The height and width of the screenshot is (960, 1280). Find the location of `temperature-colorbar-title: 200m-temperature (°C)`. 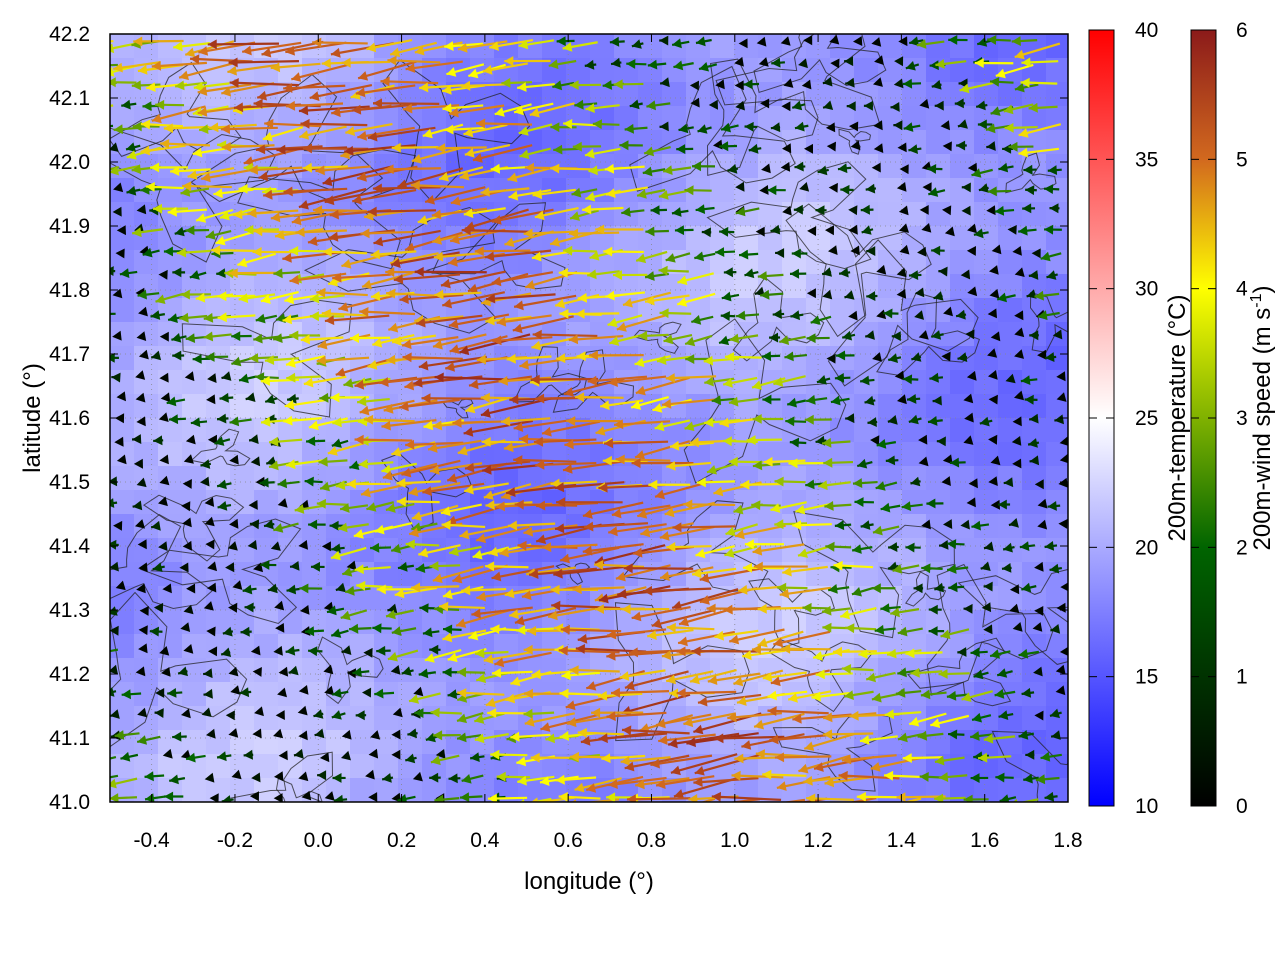

temperature-colorbar-title: 200m-temperature (°C) is located at coordinates (1177, 417).